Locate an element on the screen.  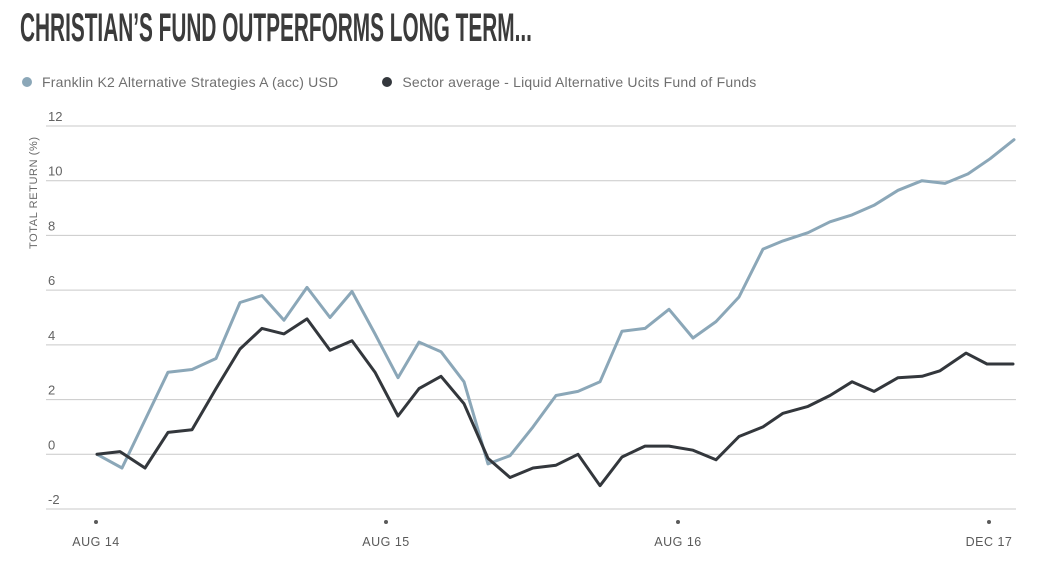
y-tick-label: 6 is located at coordinates (51, 280).